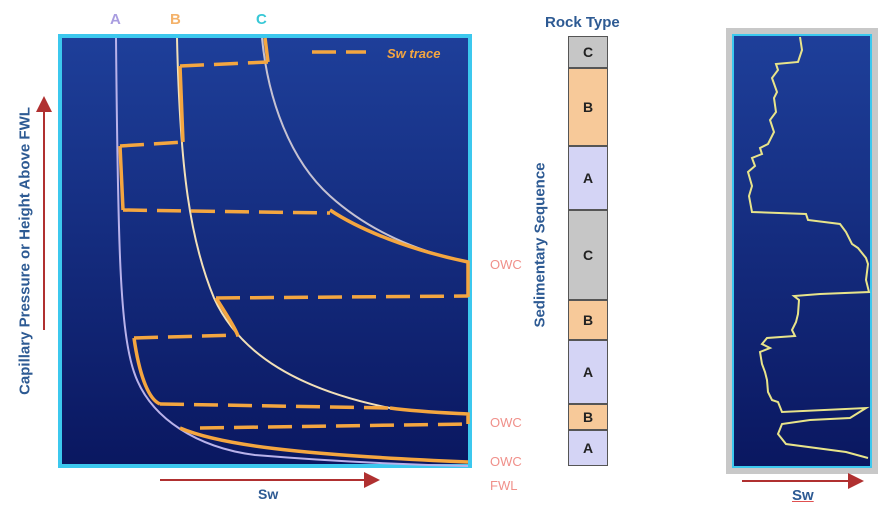 The image size is (887, 514). Describe the element at coordinates (540, 245) in the screenshot. I see `sedimentary-sequence-label: Sedimentary Sequence` at that location.